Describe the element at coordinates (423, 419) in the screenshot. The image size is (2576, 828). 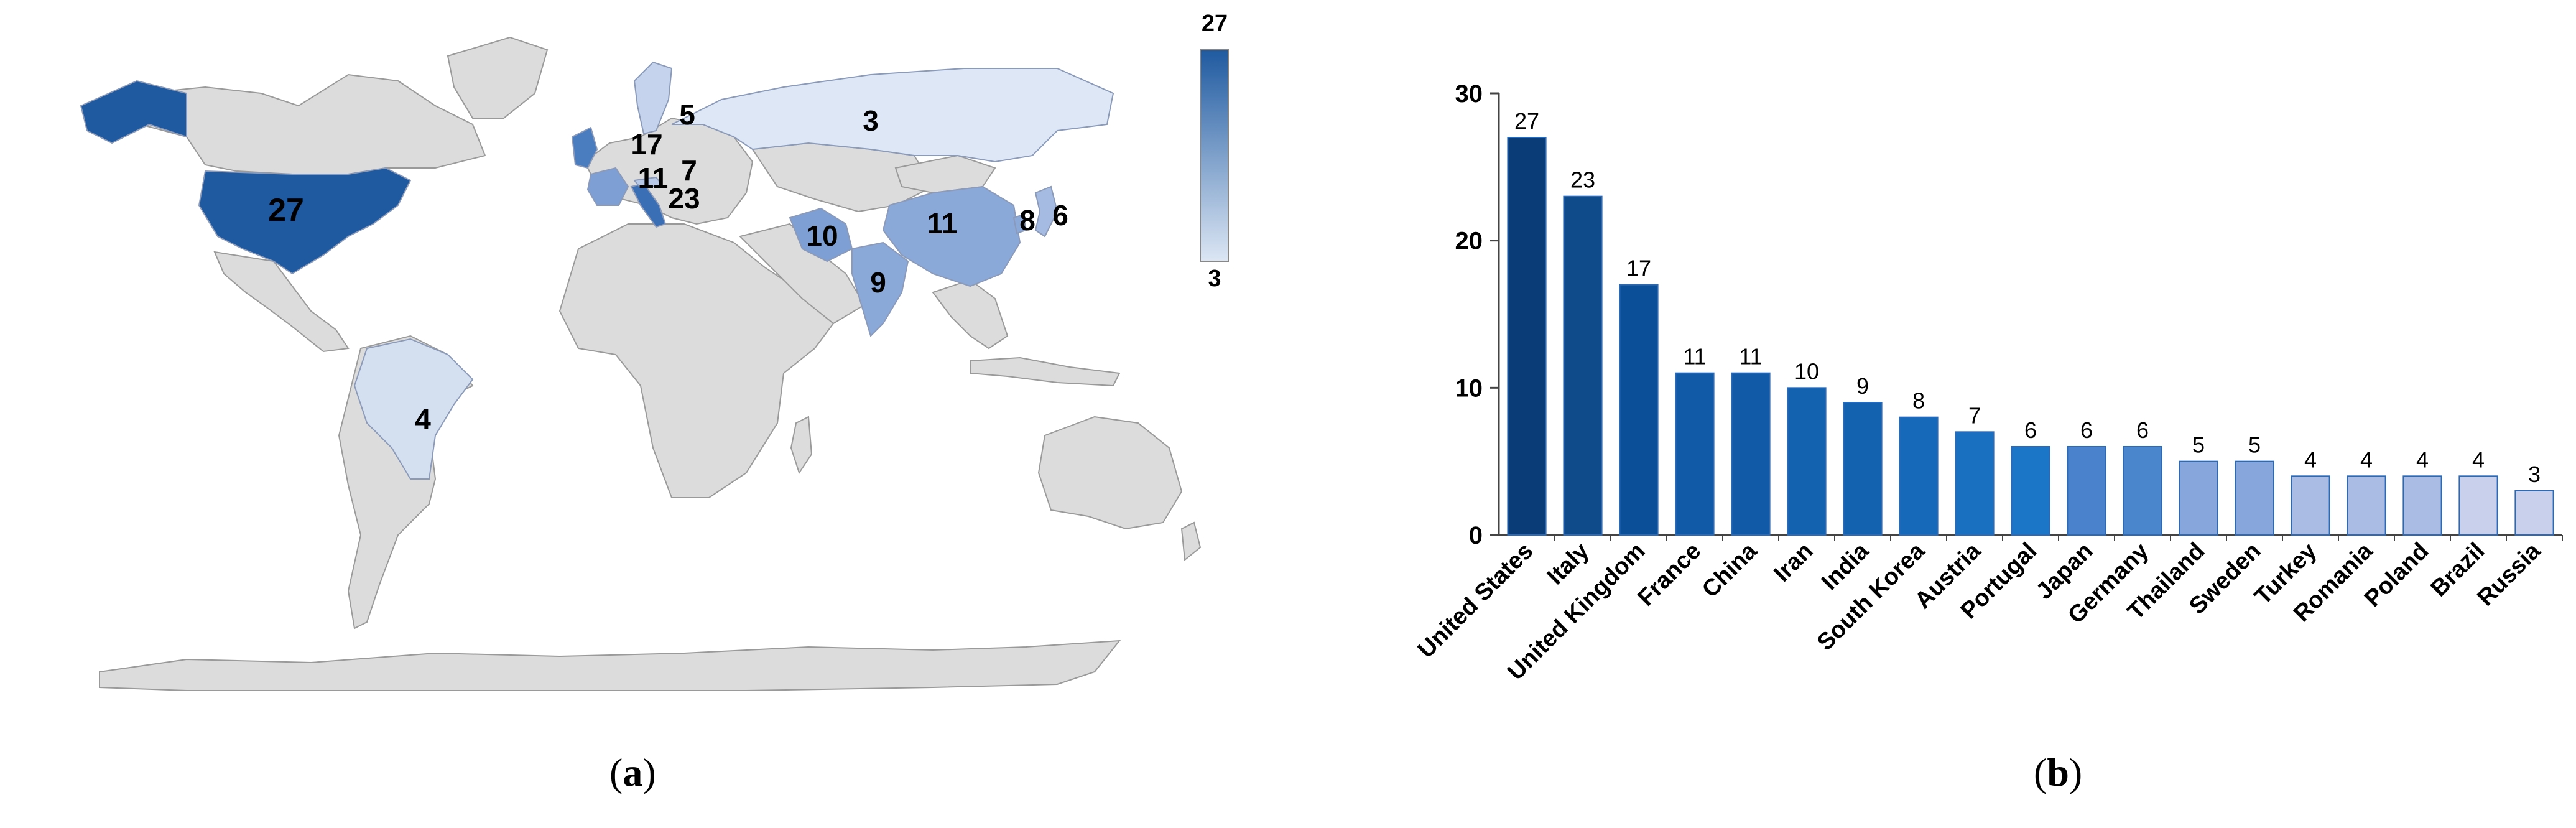
I see `map-label-brazil: 4` at that location.